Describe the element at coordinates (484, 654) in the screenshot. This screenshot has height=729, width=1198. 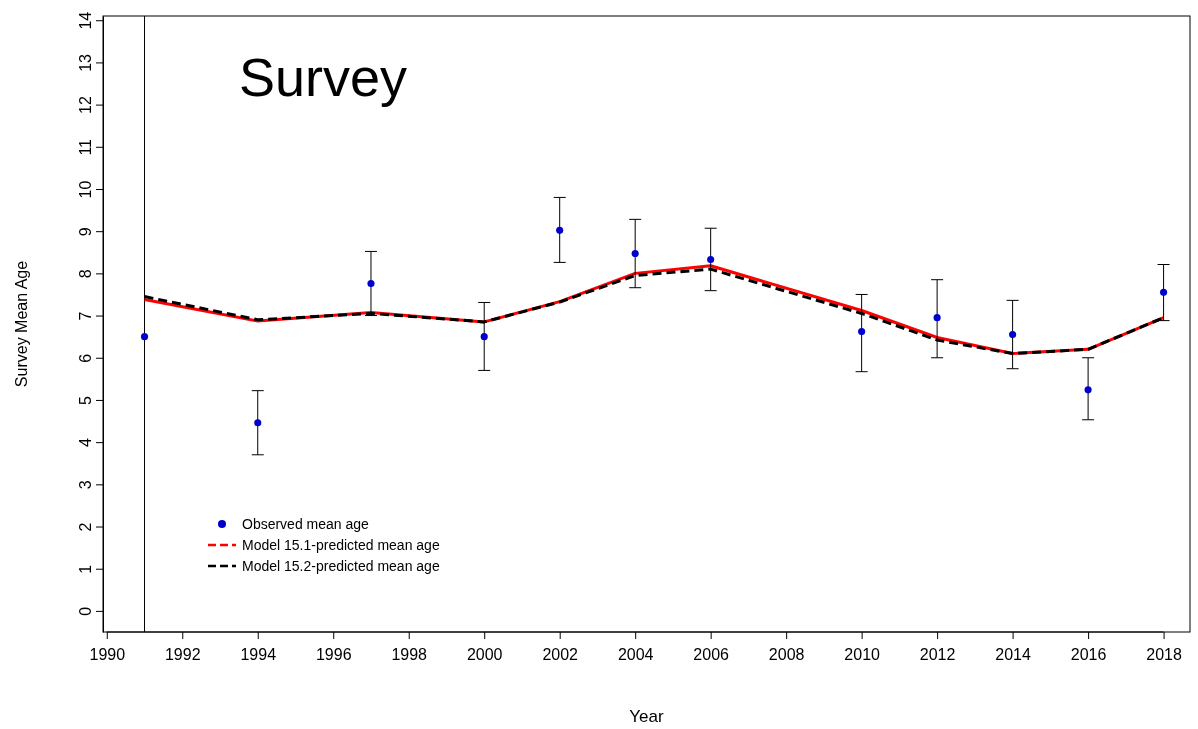
I see `x-tick-label: 2000` at that location.